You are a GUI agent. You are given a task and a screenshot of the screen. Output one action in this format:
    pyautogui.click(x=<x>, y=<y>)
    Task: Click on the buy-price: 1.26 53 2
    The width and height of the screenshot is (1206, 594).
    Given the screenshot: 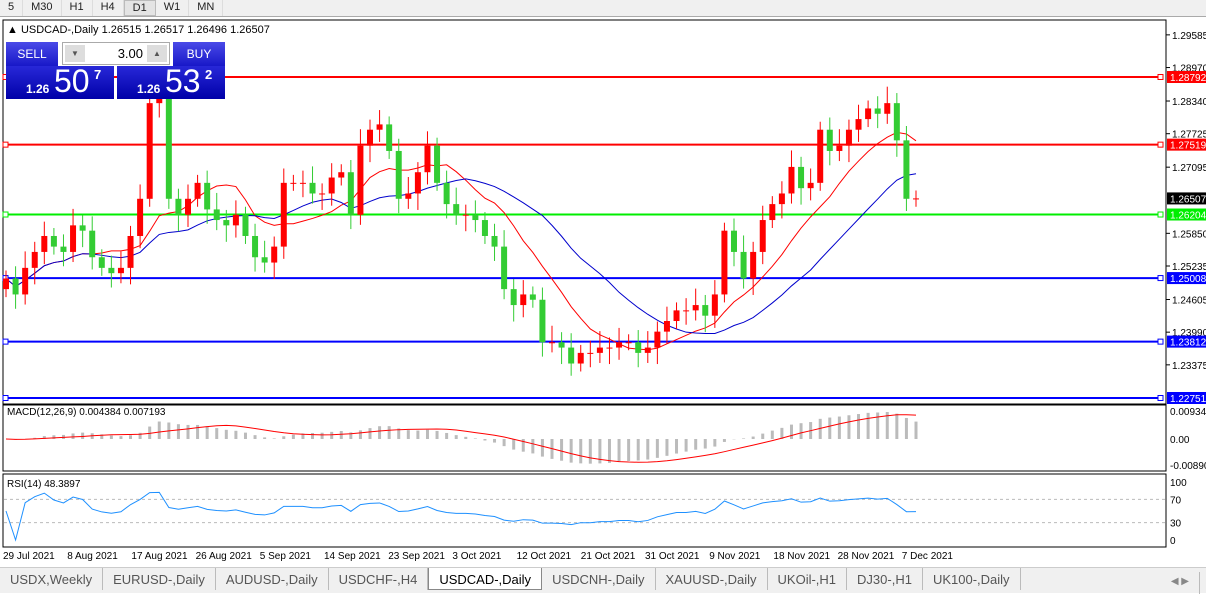 What is the action you would take?
    pyautogui.click(x=171, y=81)
    